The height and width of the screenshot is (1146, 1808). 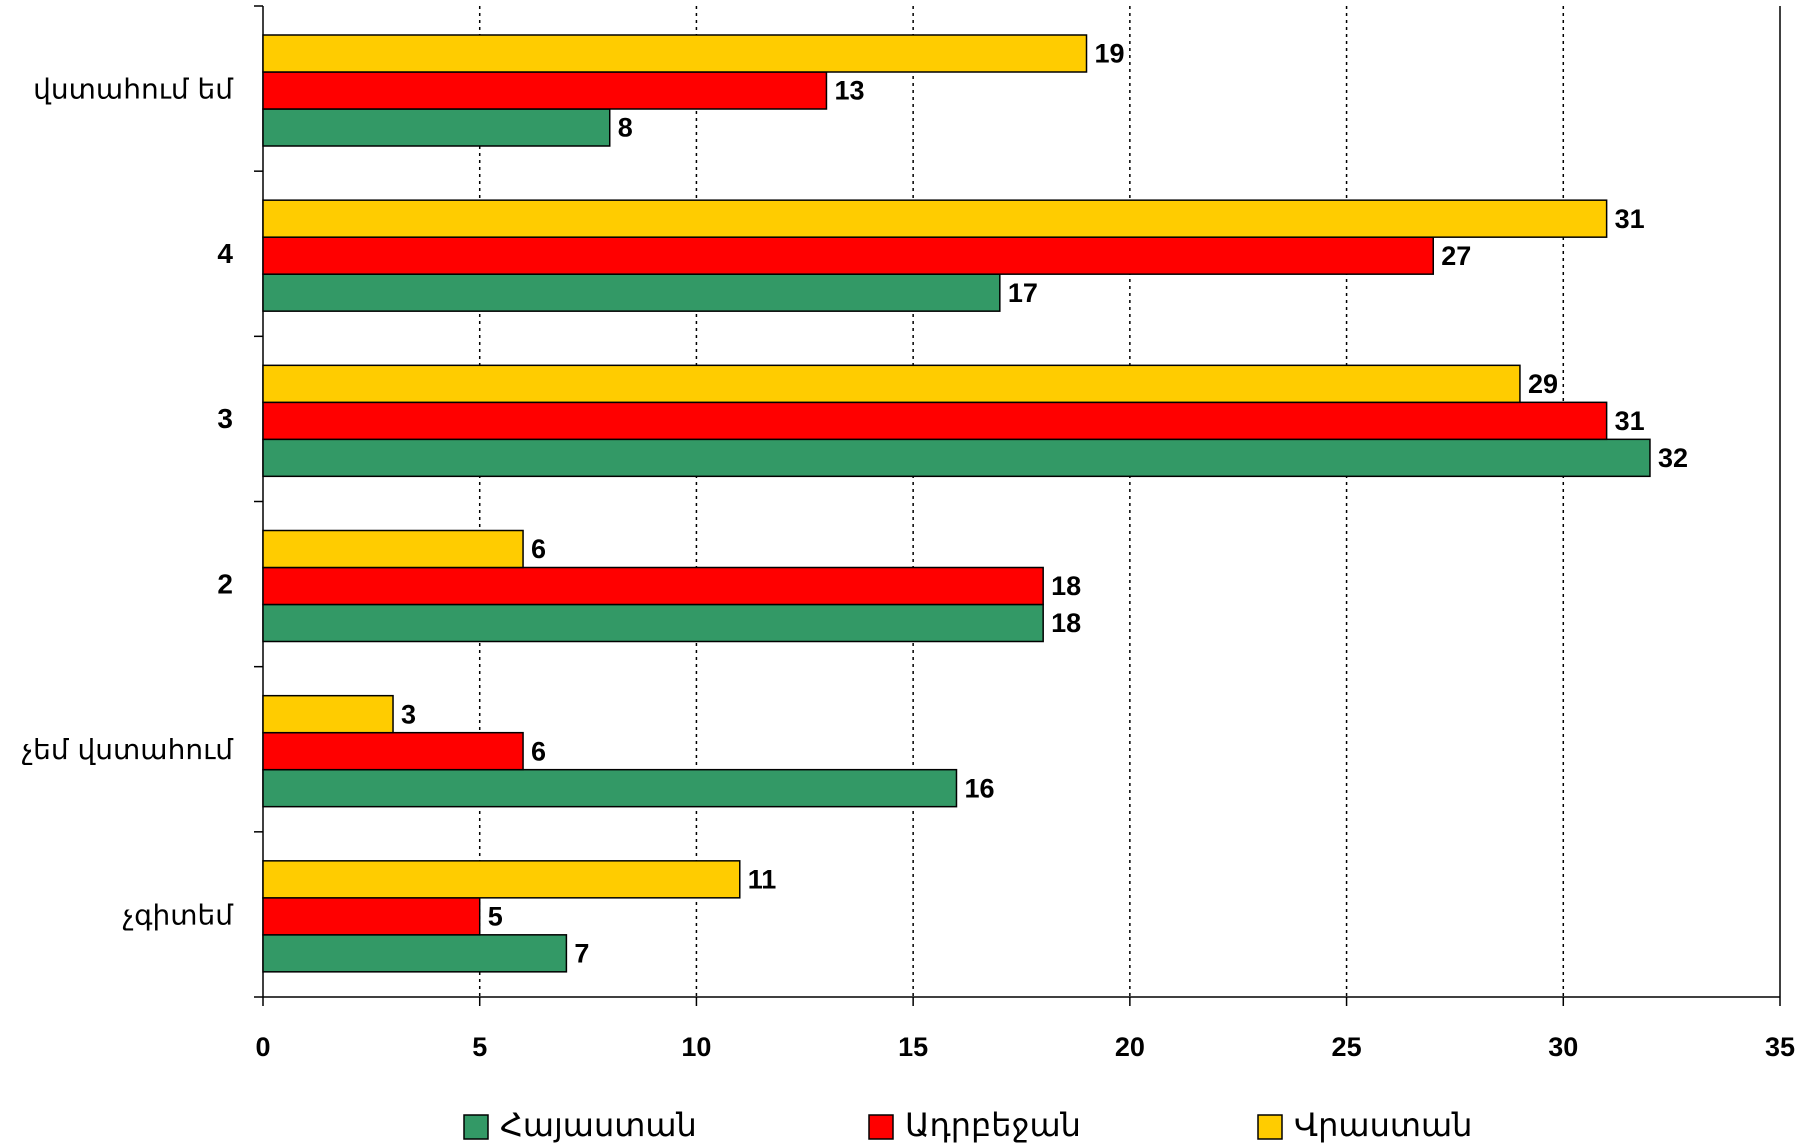 What do you see at coordinates (479, 1047) in the screenshot?
I see `x-tick-label: 5` at bounding box center [479, 1047].